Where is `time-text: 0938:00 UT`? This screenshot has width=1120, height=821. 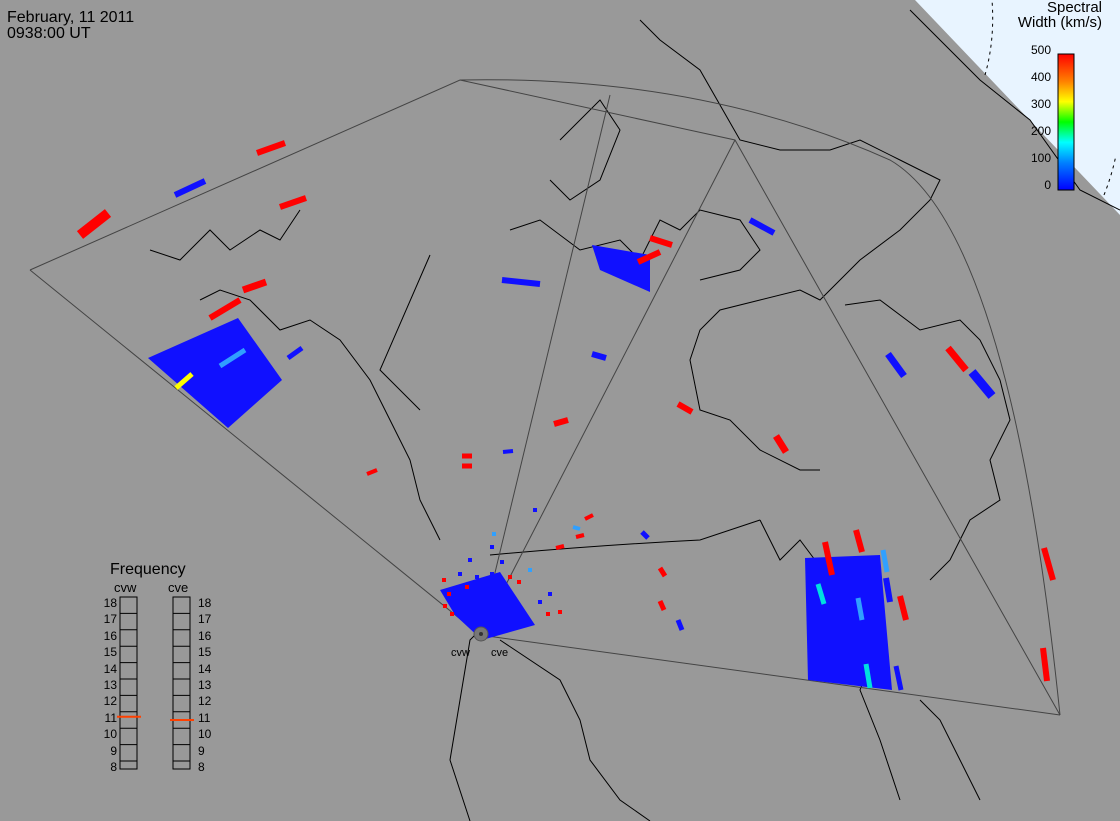
time-text: 0938:00 UT is located at coordinates (49, 33).